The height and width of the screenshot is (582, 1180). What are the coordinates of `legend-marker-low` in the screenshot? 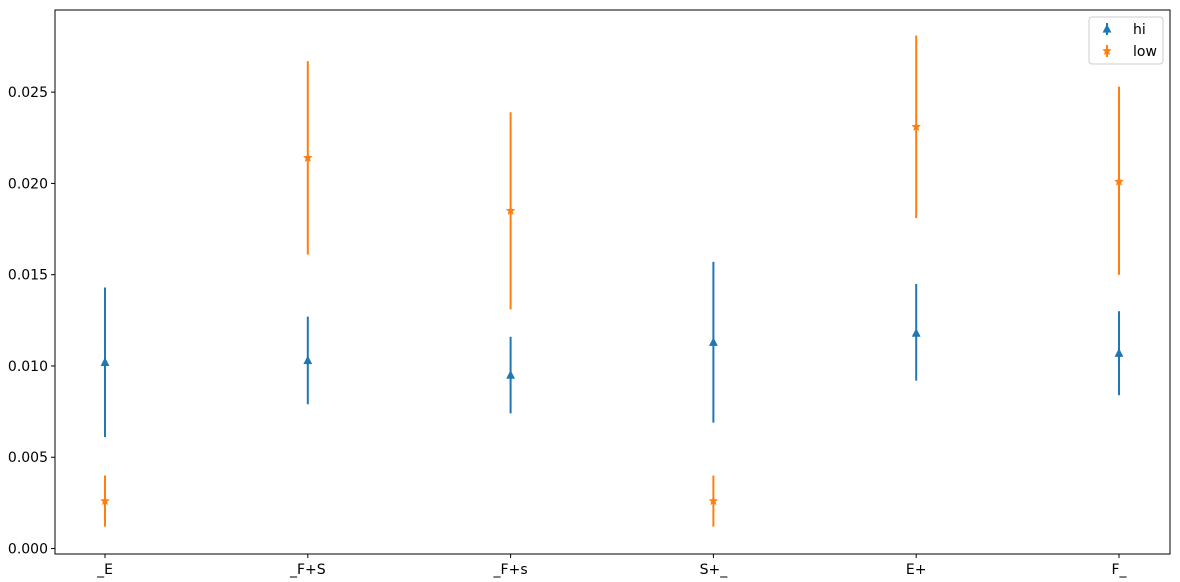 It's located at (1107, 50).